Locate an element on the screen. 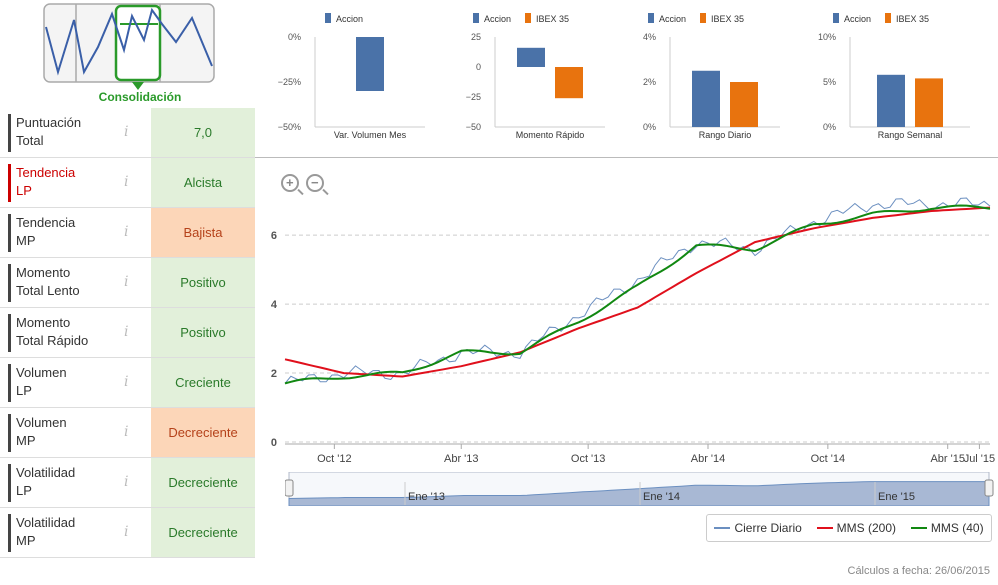 The width and height of the screenshot is (998, 585). legend-cierre: Cierre Diario is located at coordinates (758, 528).